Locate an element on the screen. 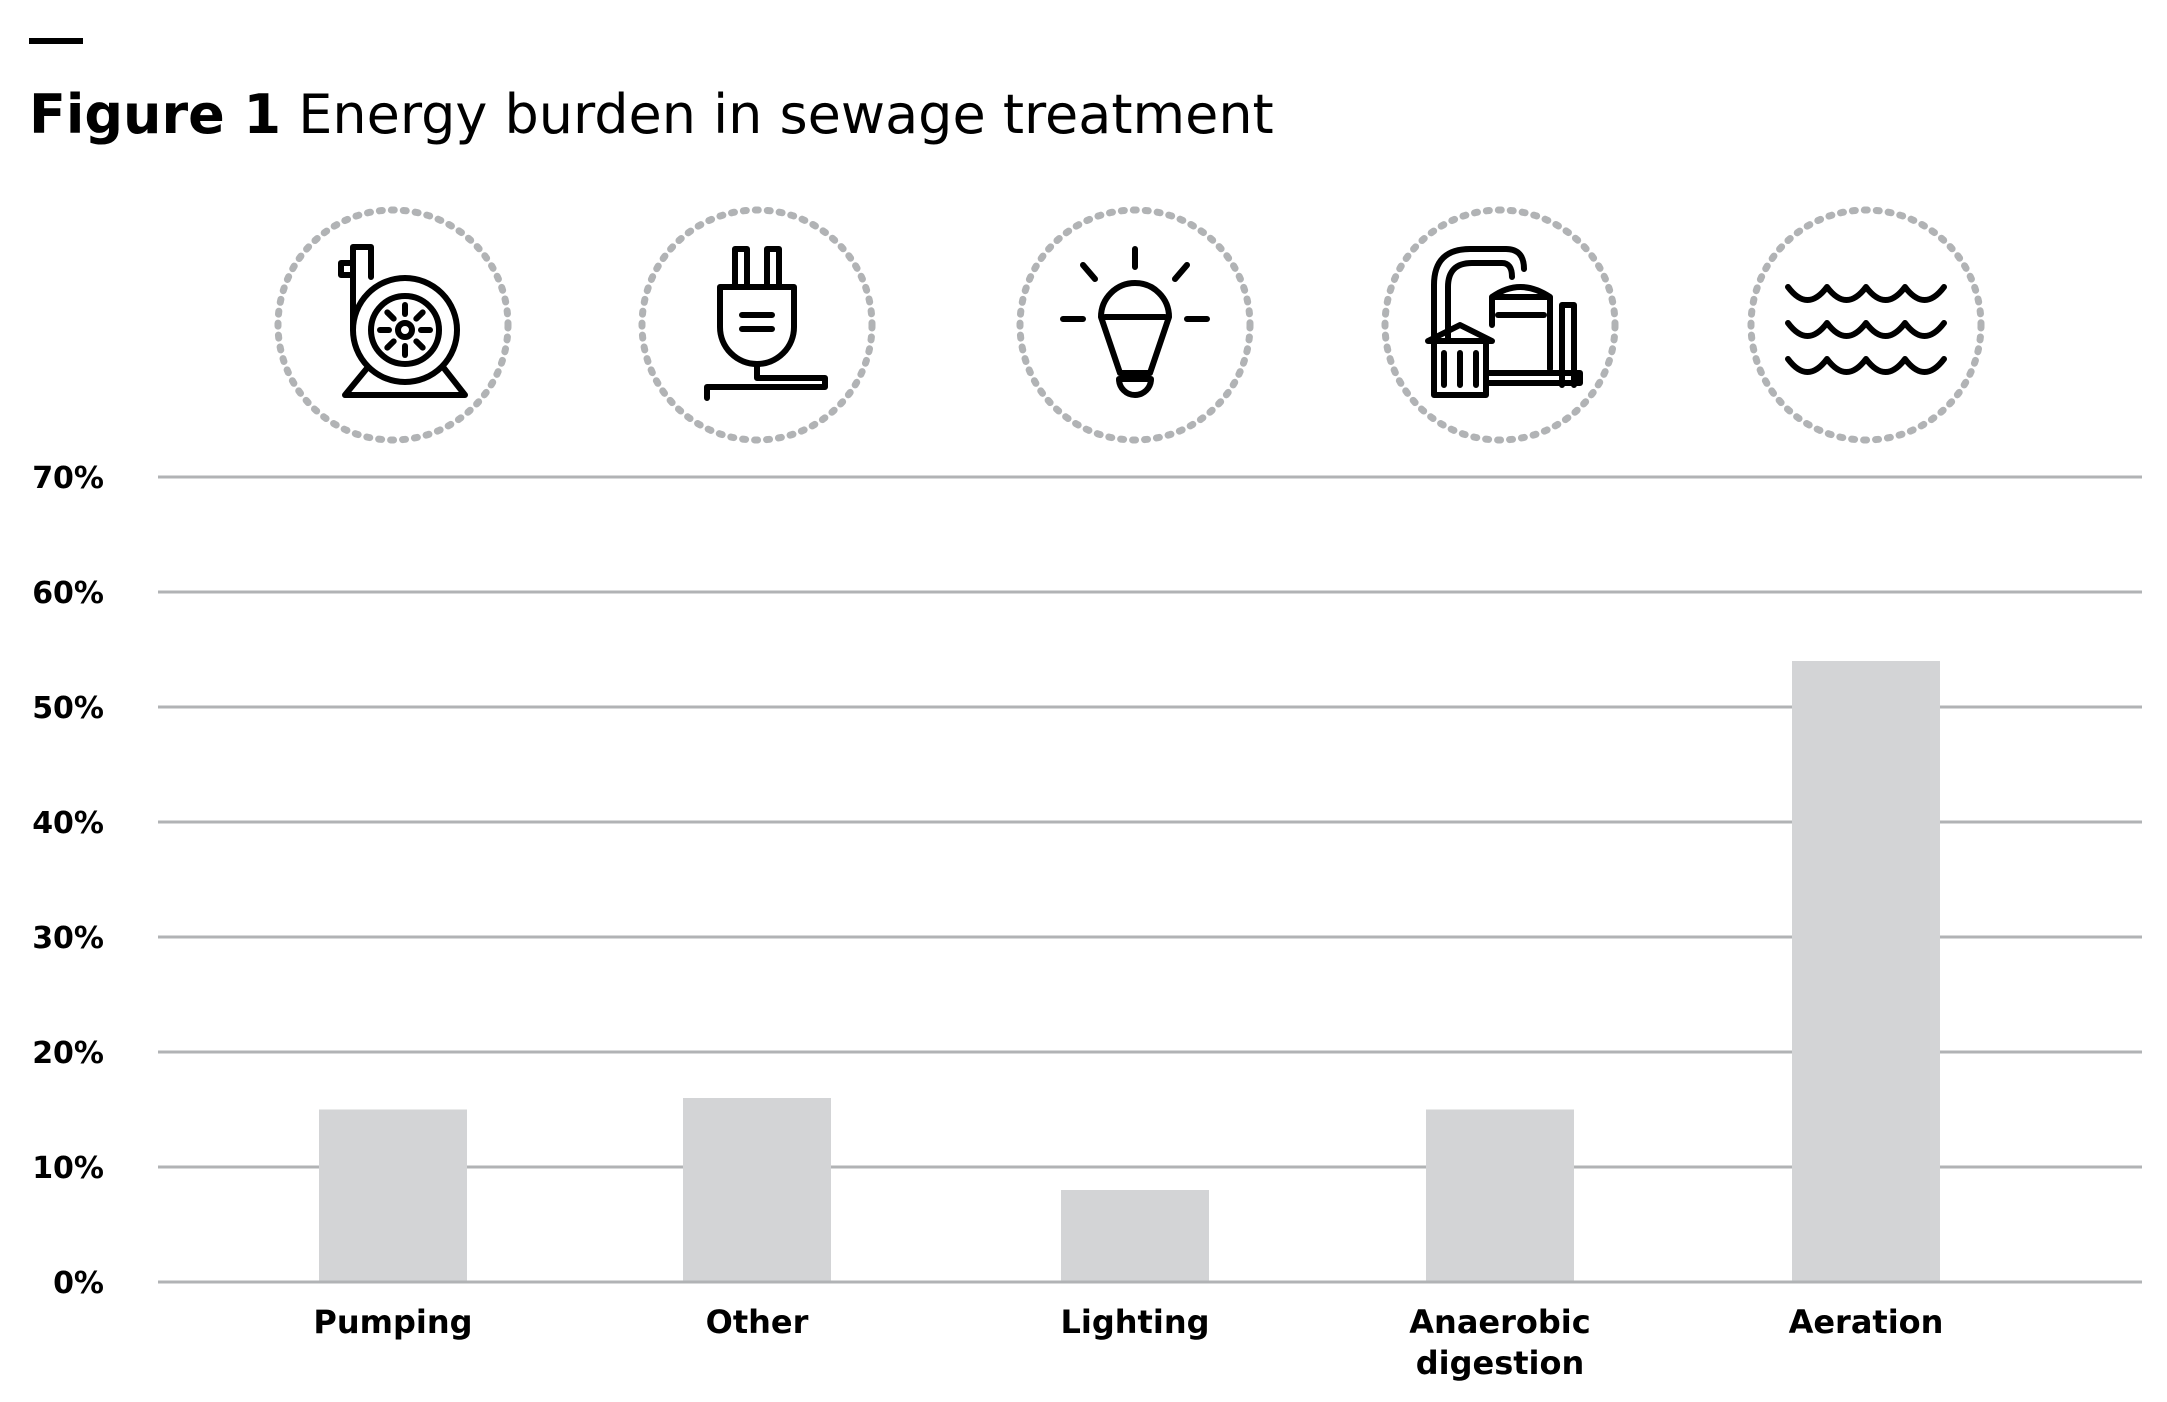 This screenshot has width=2167, height=1402. y-tick-label: 60% is located at coordinates (68, 593).